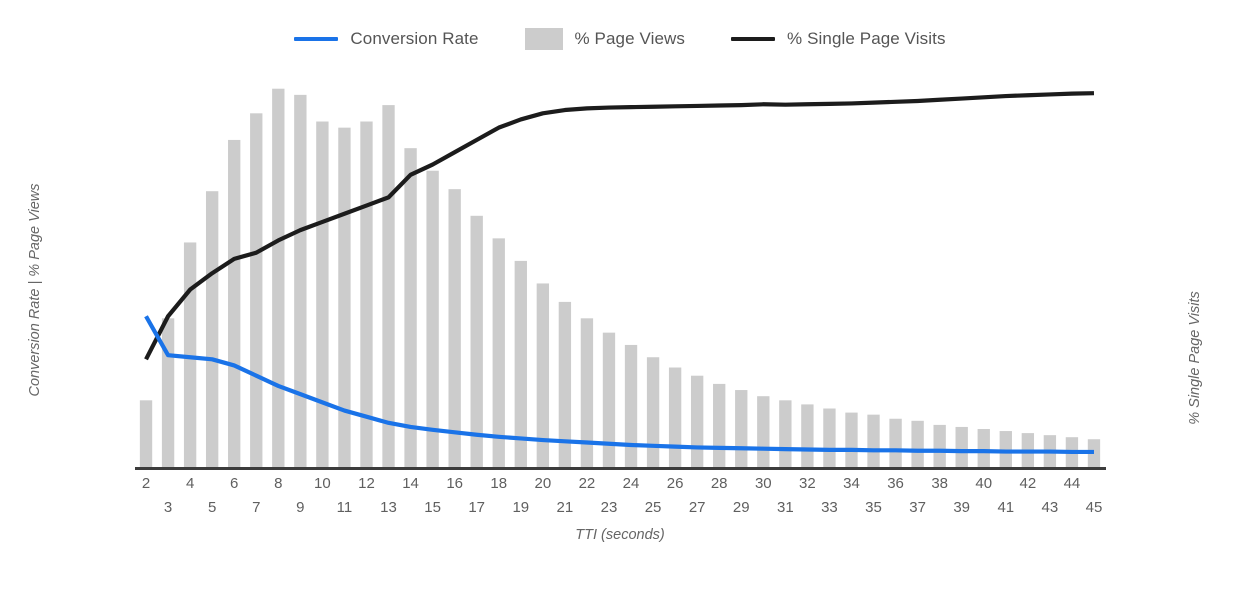 The height and width of the screenshot is (590, 1240). I want to click on x-tick-label: 10, so click(322, 483).